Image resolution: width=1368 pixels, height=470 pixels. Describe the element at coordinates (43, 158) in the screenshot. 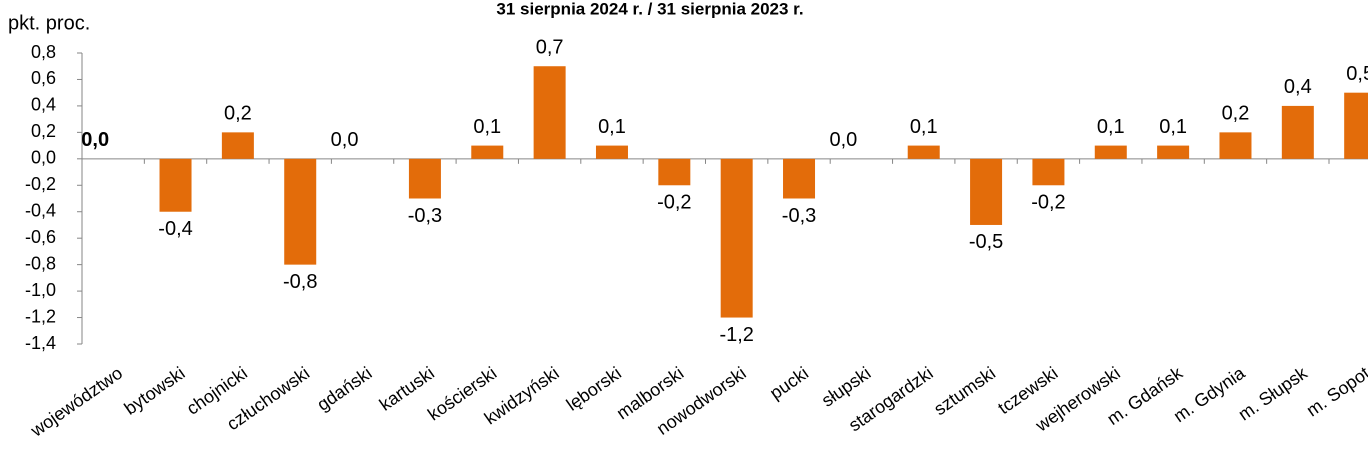

I see `y-tick-label: 0,0` at that location.